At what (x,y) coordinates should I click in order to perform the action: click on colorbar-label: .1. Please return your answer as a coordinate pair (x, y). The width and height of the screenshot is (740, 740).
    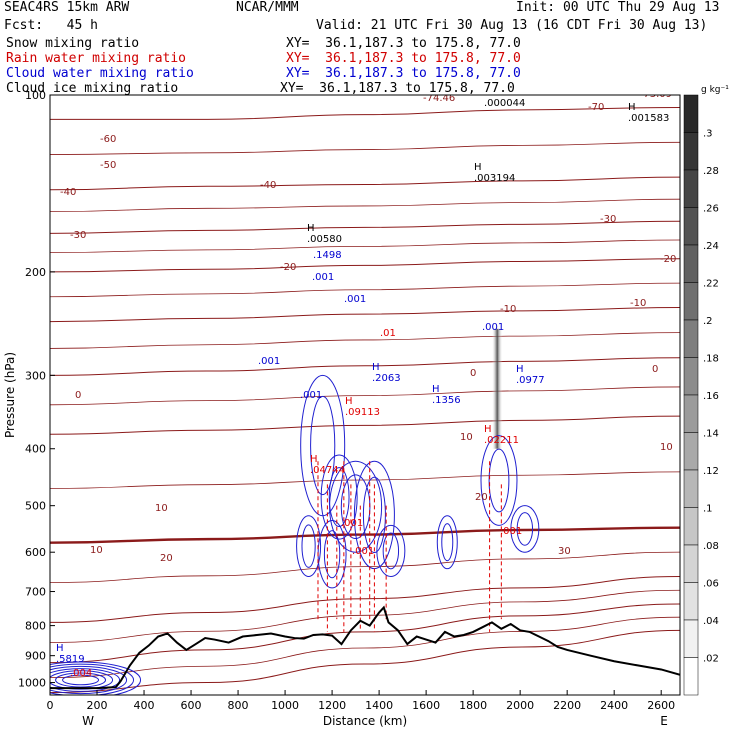
    Looking at the image, I should click on (708, 509).